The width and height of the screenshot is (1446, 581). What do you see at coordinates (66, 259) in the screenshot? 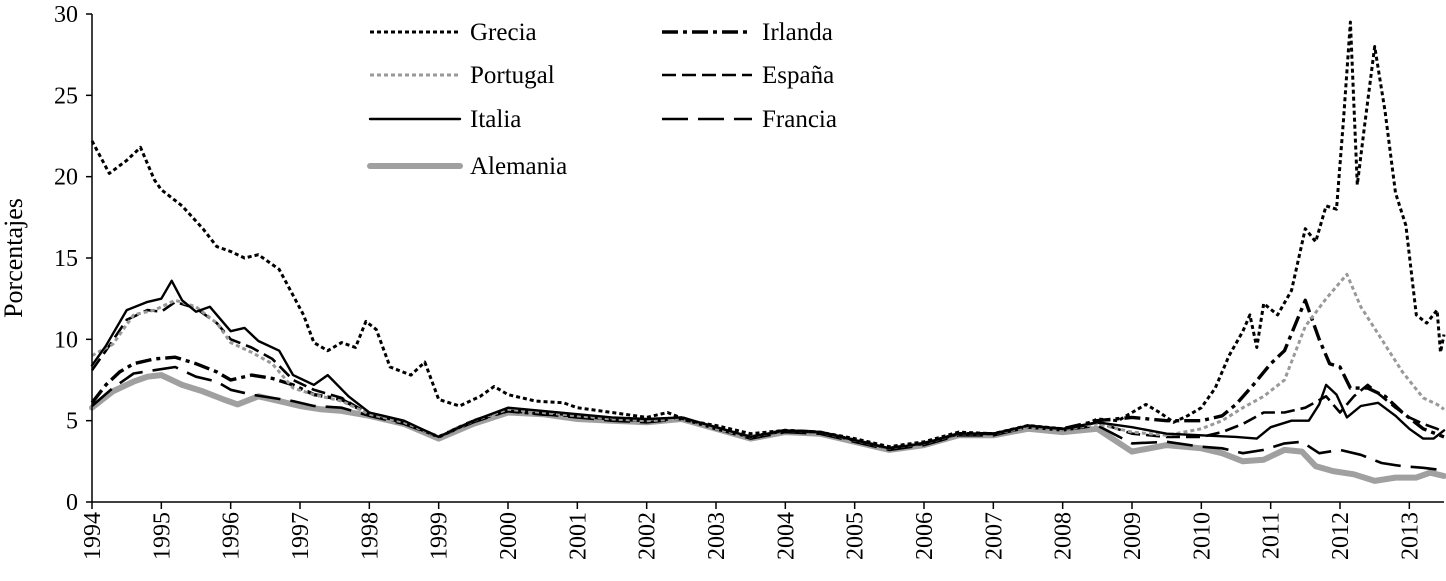
I see `y-tick-label: 15` at bounding box center [66, 259].